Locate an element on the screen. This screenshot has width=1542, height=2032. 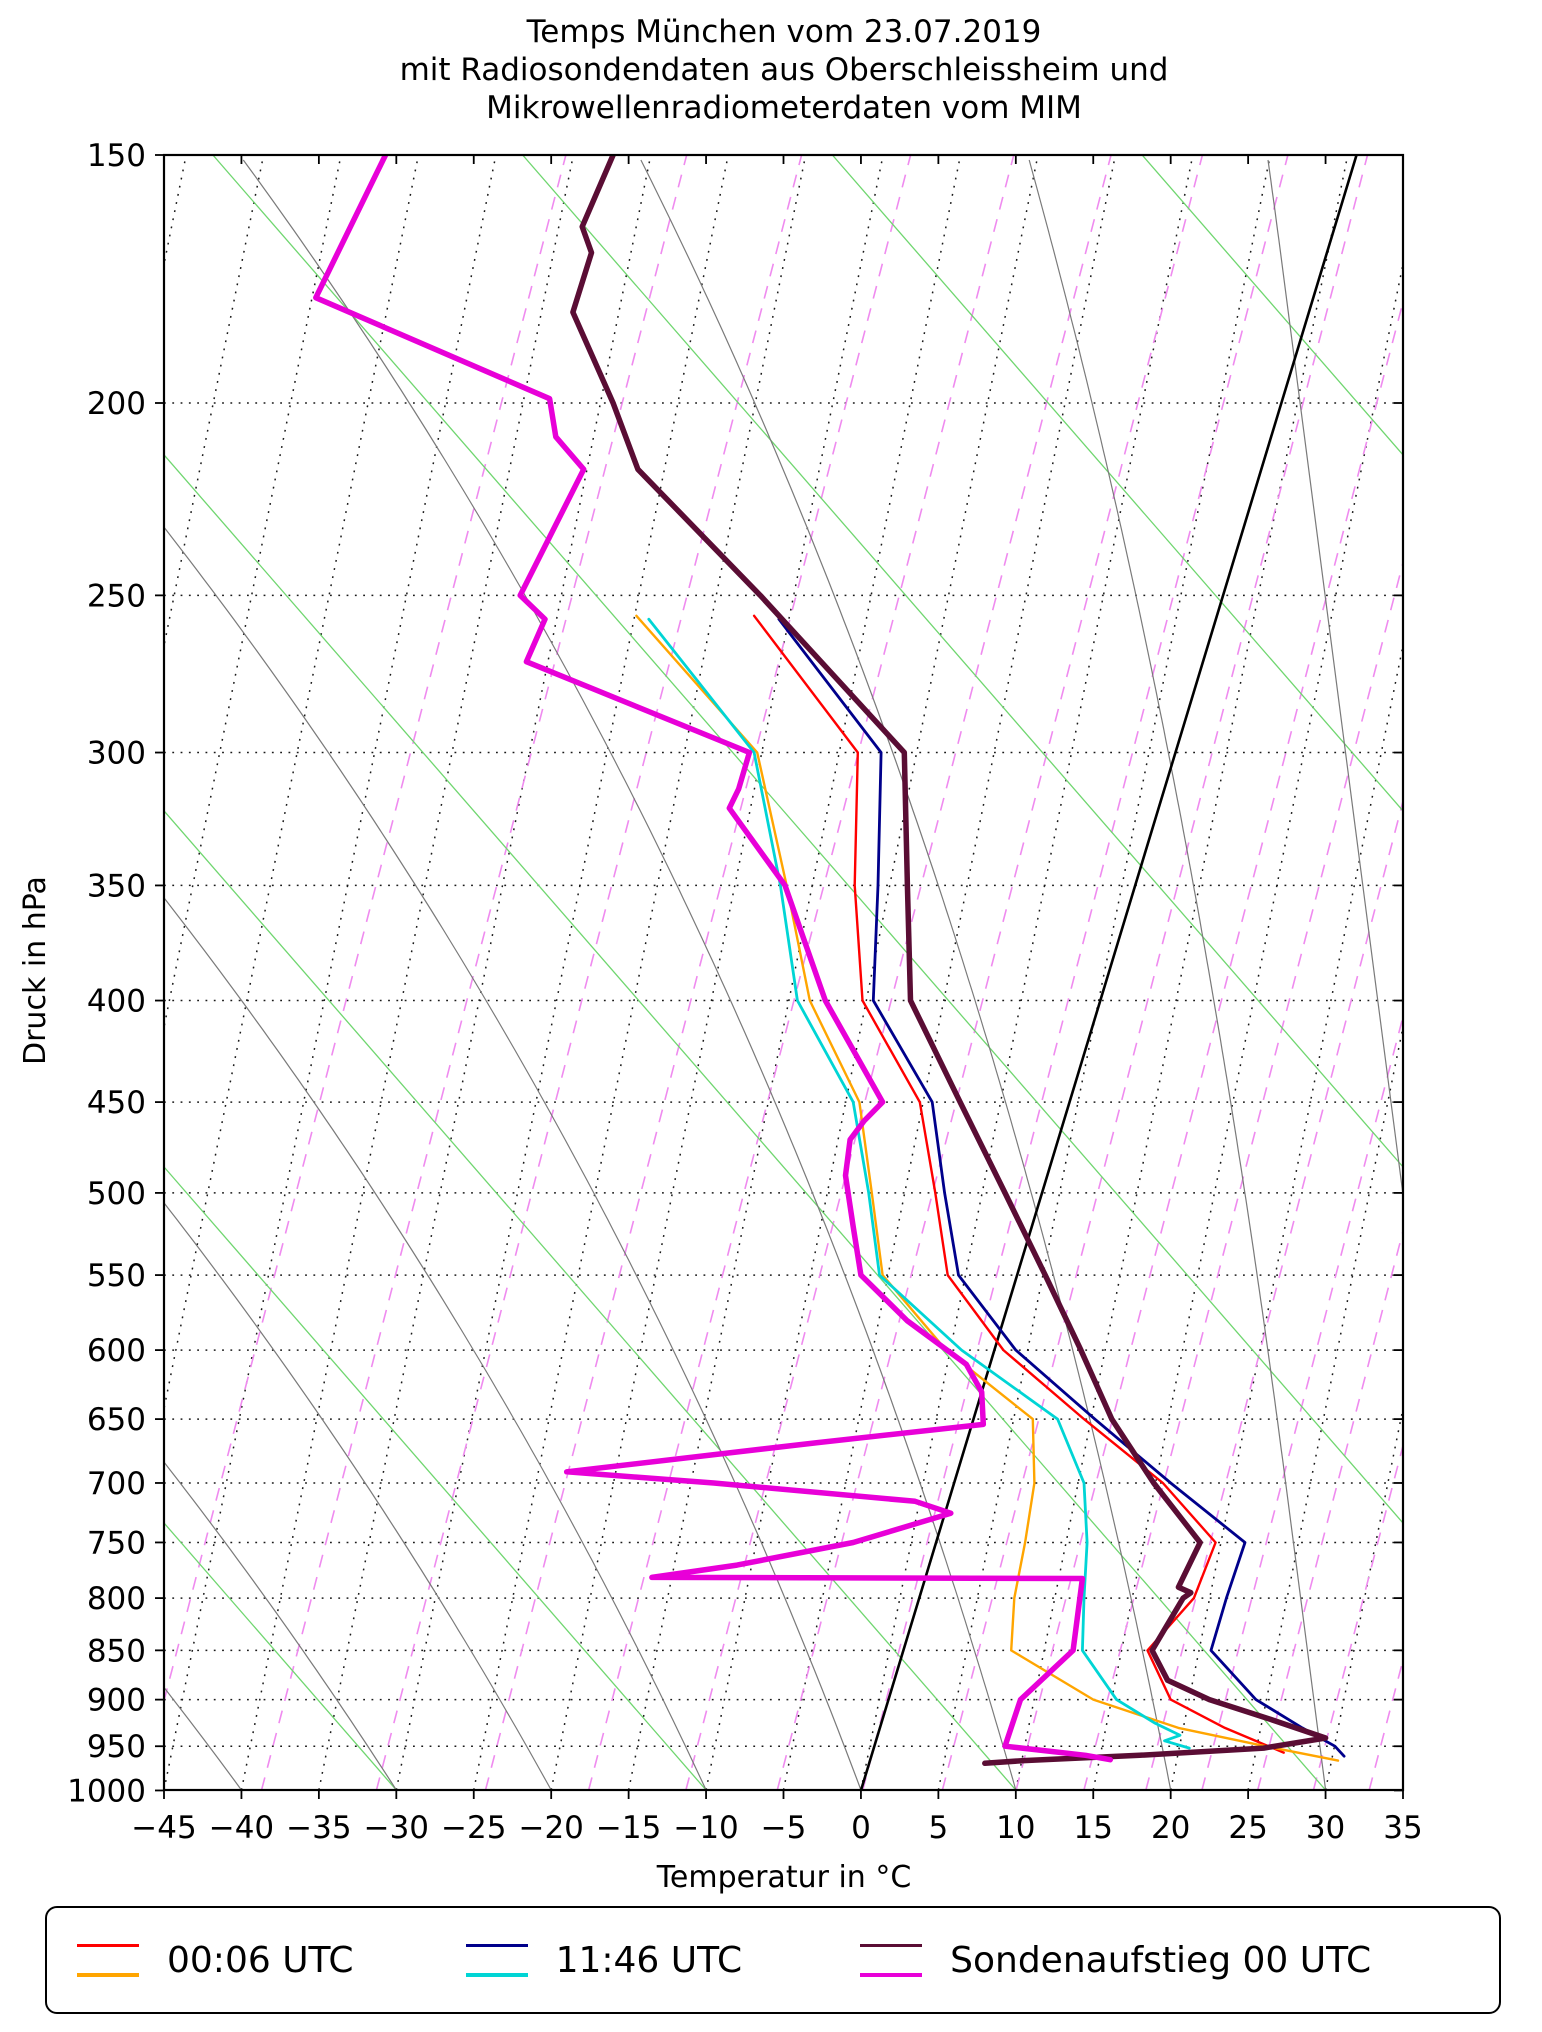
legend-line-darkpurple is located at coordinates (891, 1945).